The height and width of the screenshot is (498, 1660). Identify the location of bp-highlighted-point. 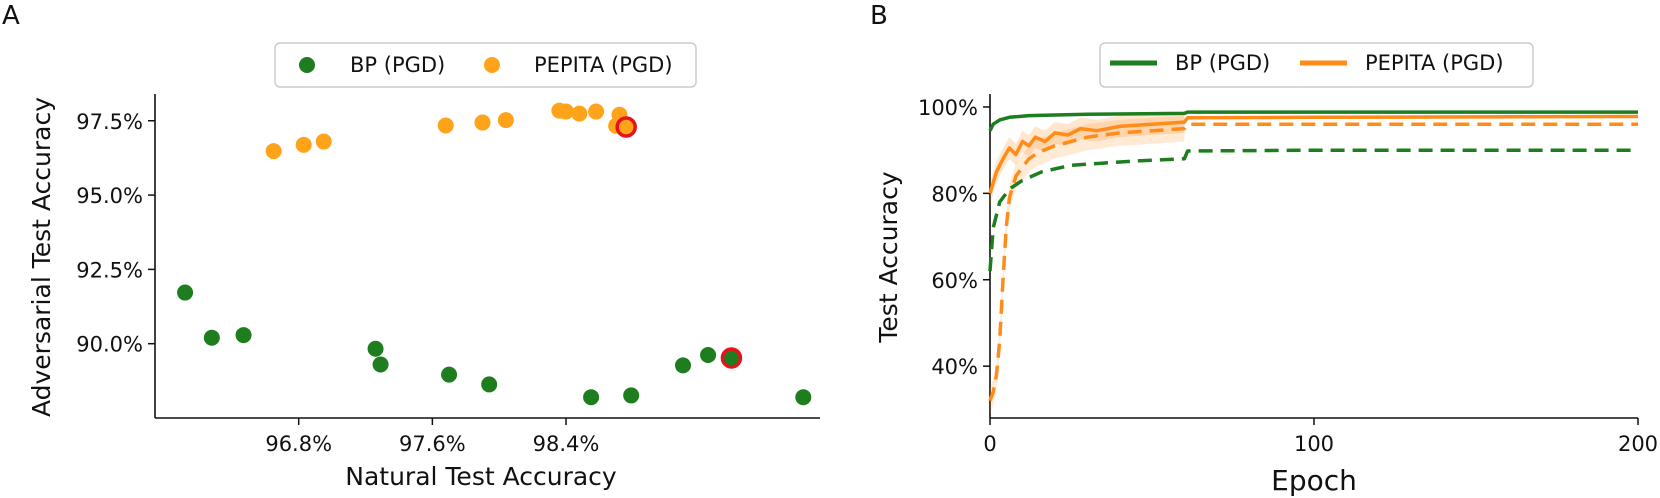
(731, 358).